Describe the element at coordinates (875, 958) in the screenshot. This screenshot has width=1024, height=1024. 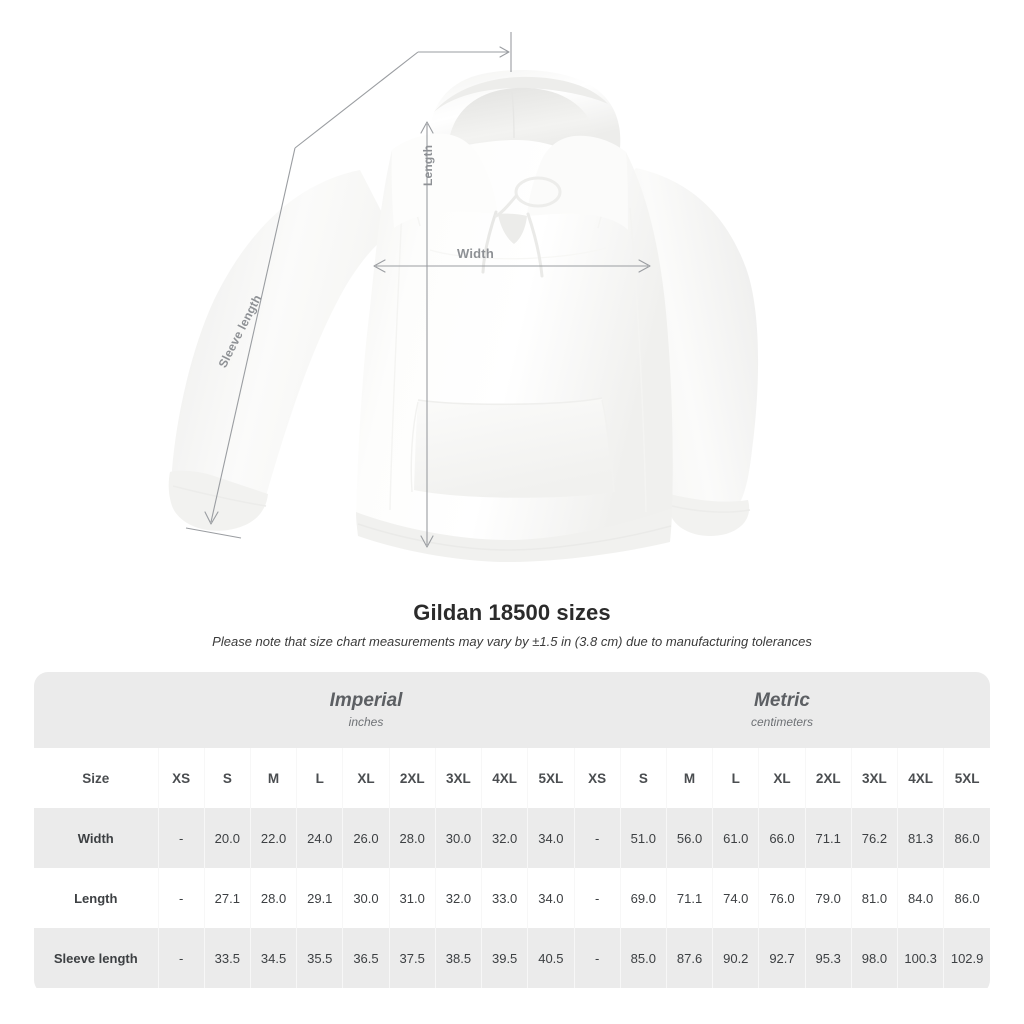
I see `metric-value: 98.0` at that location.